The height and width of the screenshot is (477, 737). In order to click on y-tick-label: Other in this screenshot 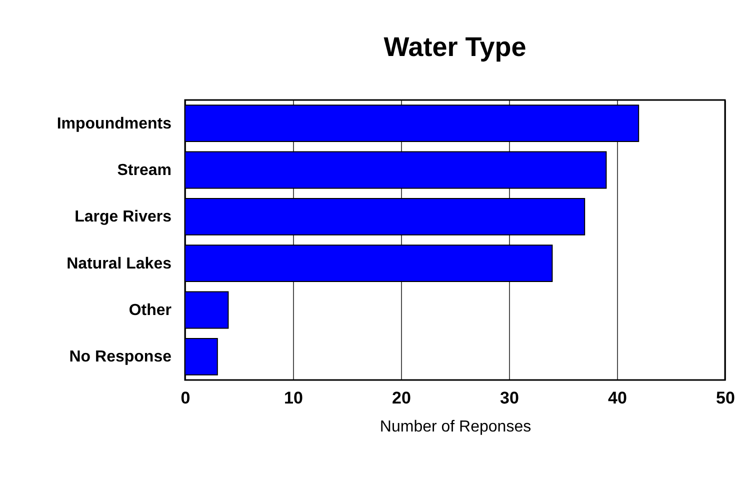, I will do `click(150, 310)`.